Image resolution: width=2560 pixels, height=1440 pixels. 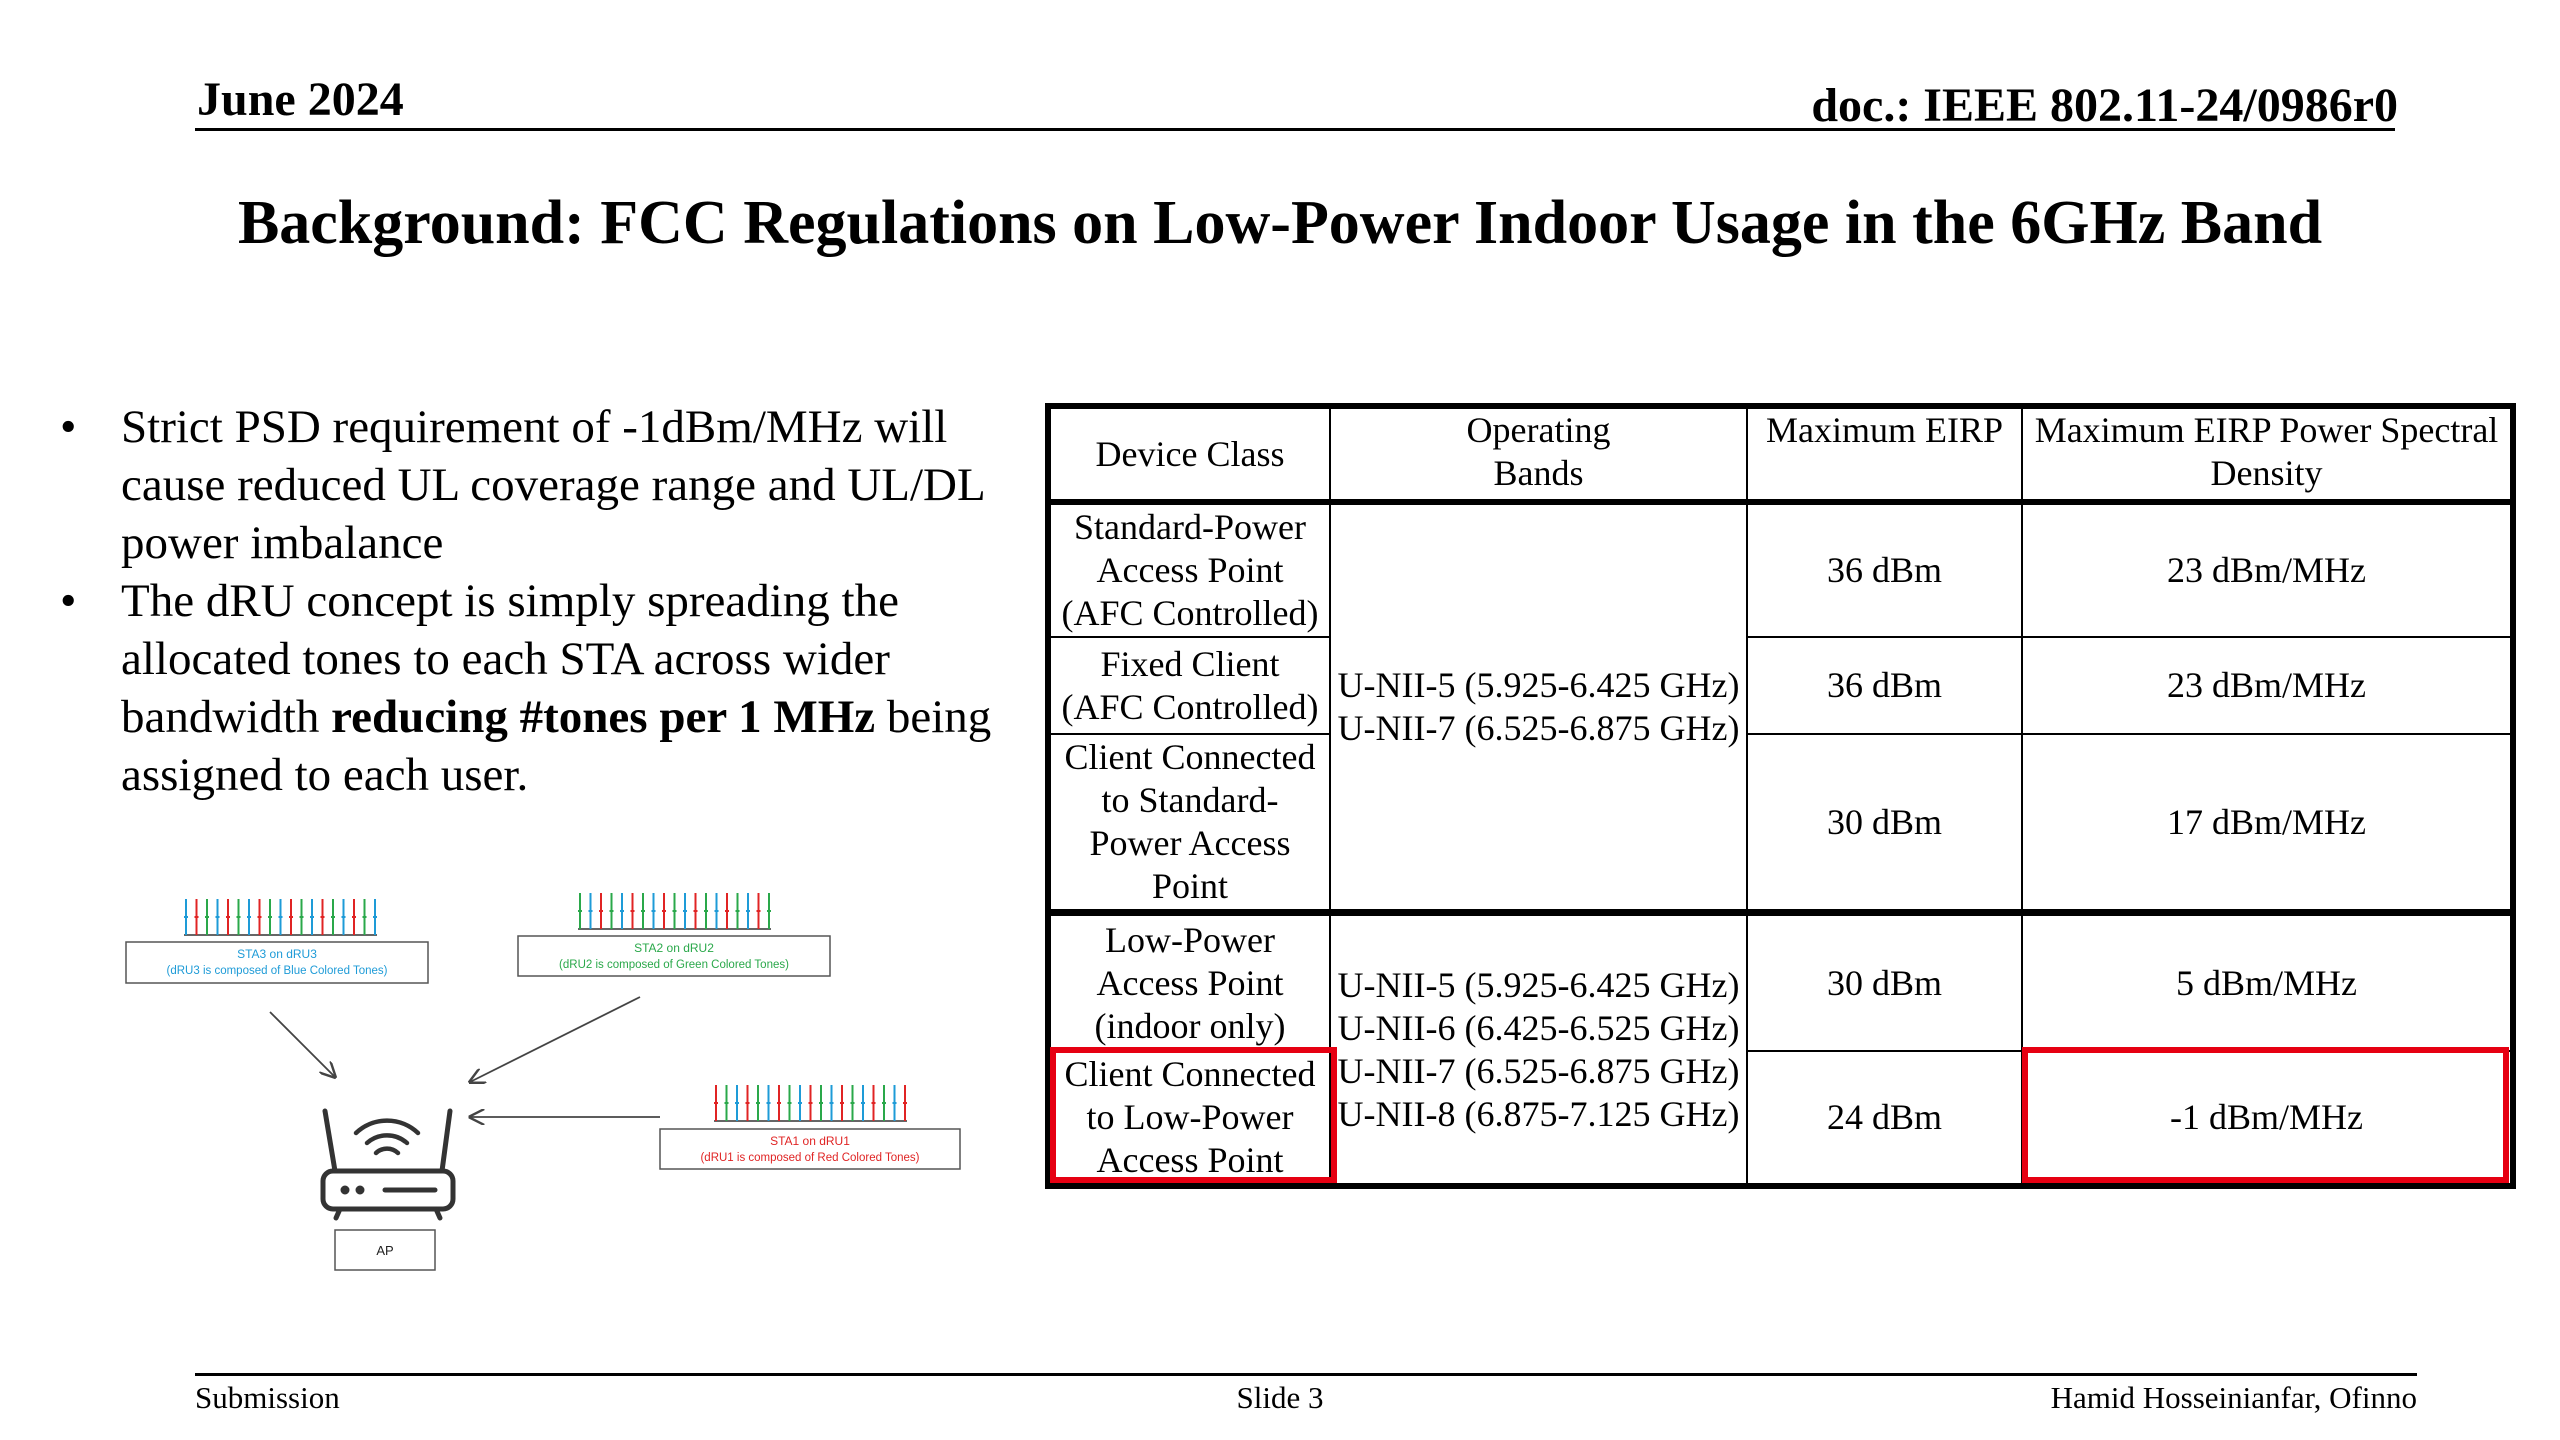 I want to click on header-divider, so click(x=1295, y=129).